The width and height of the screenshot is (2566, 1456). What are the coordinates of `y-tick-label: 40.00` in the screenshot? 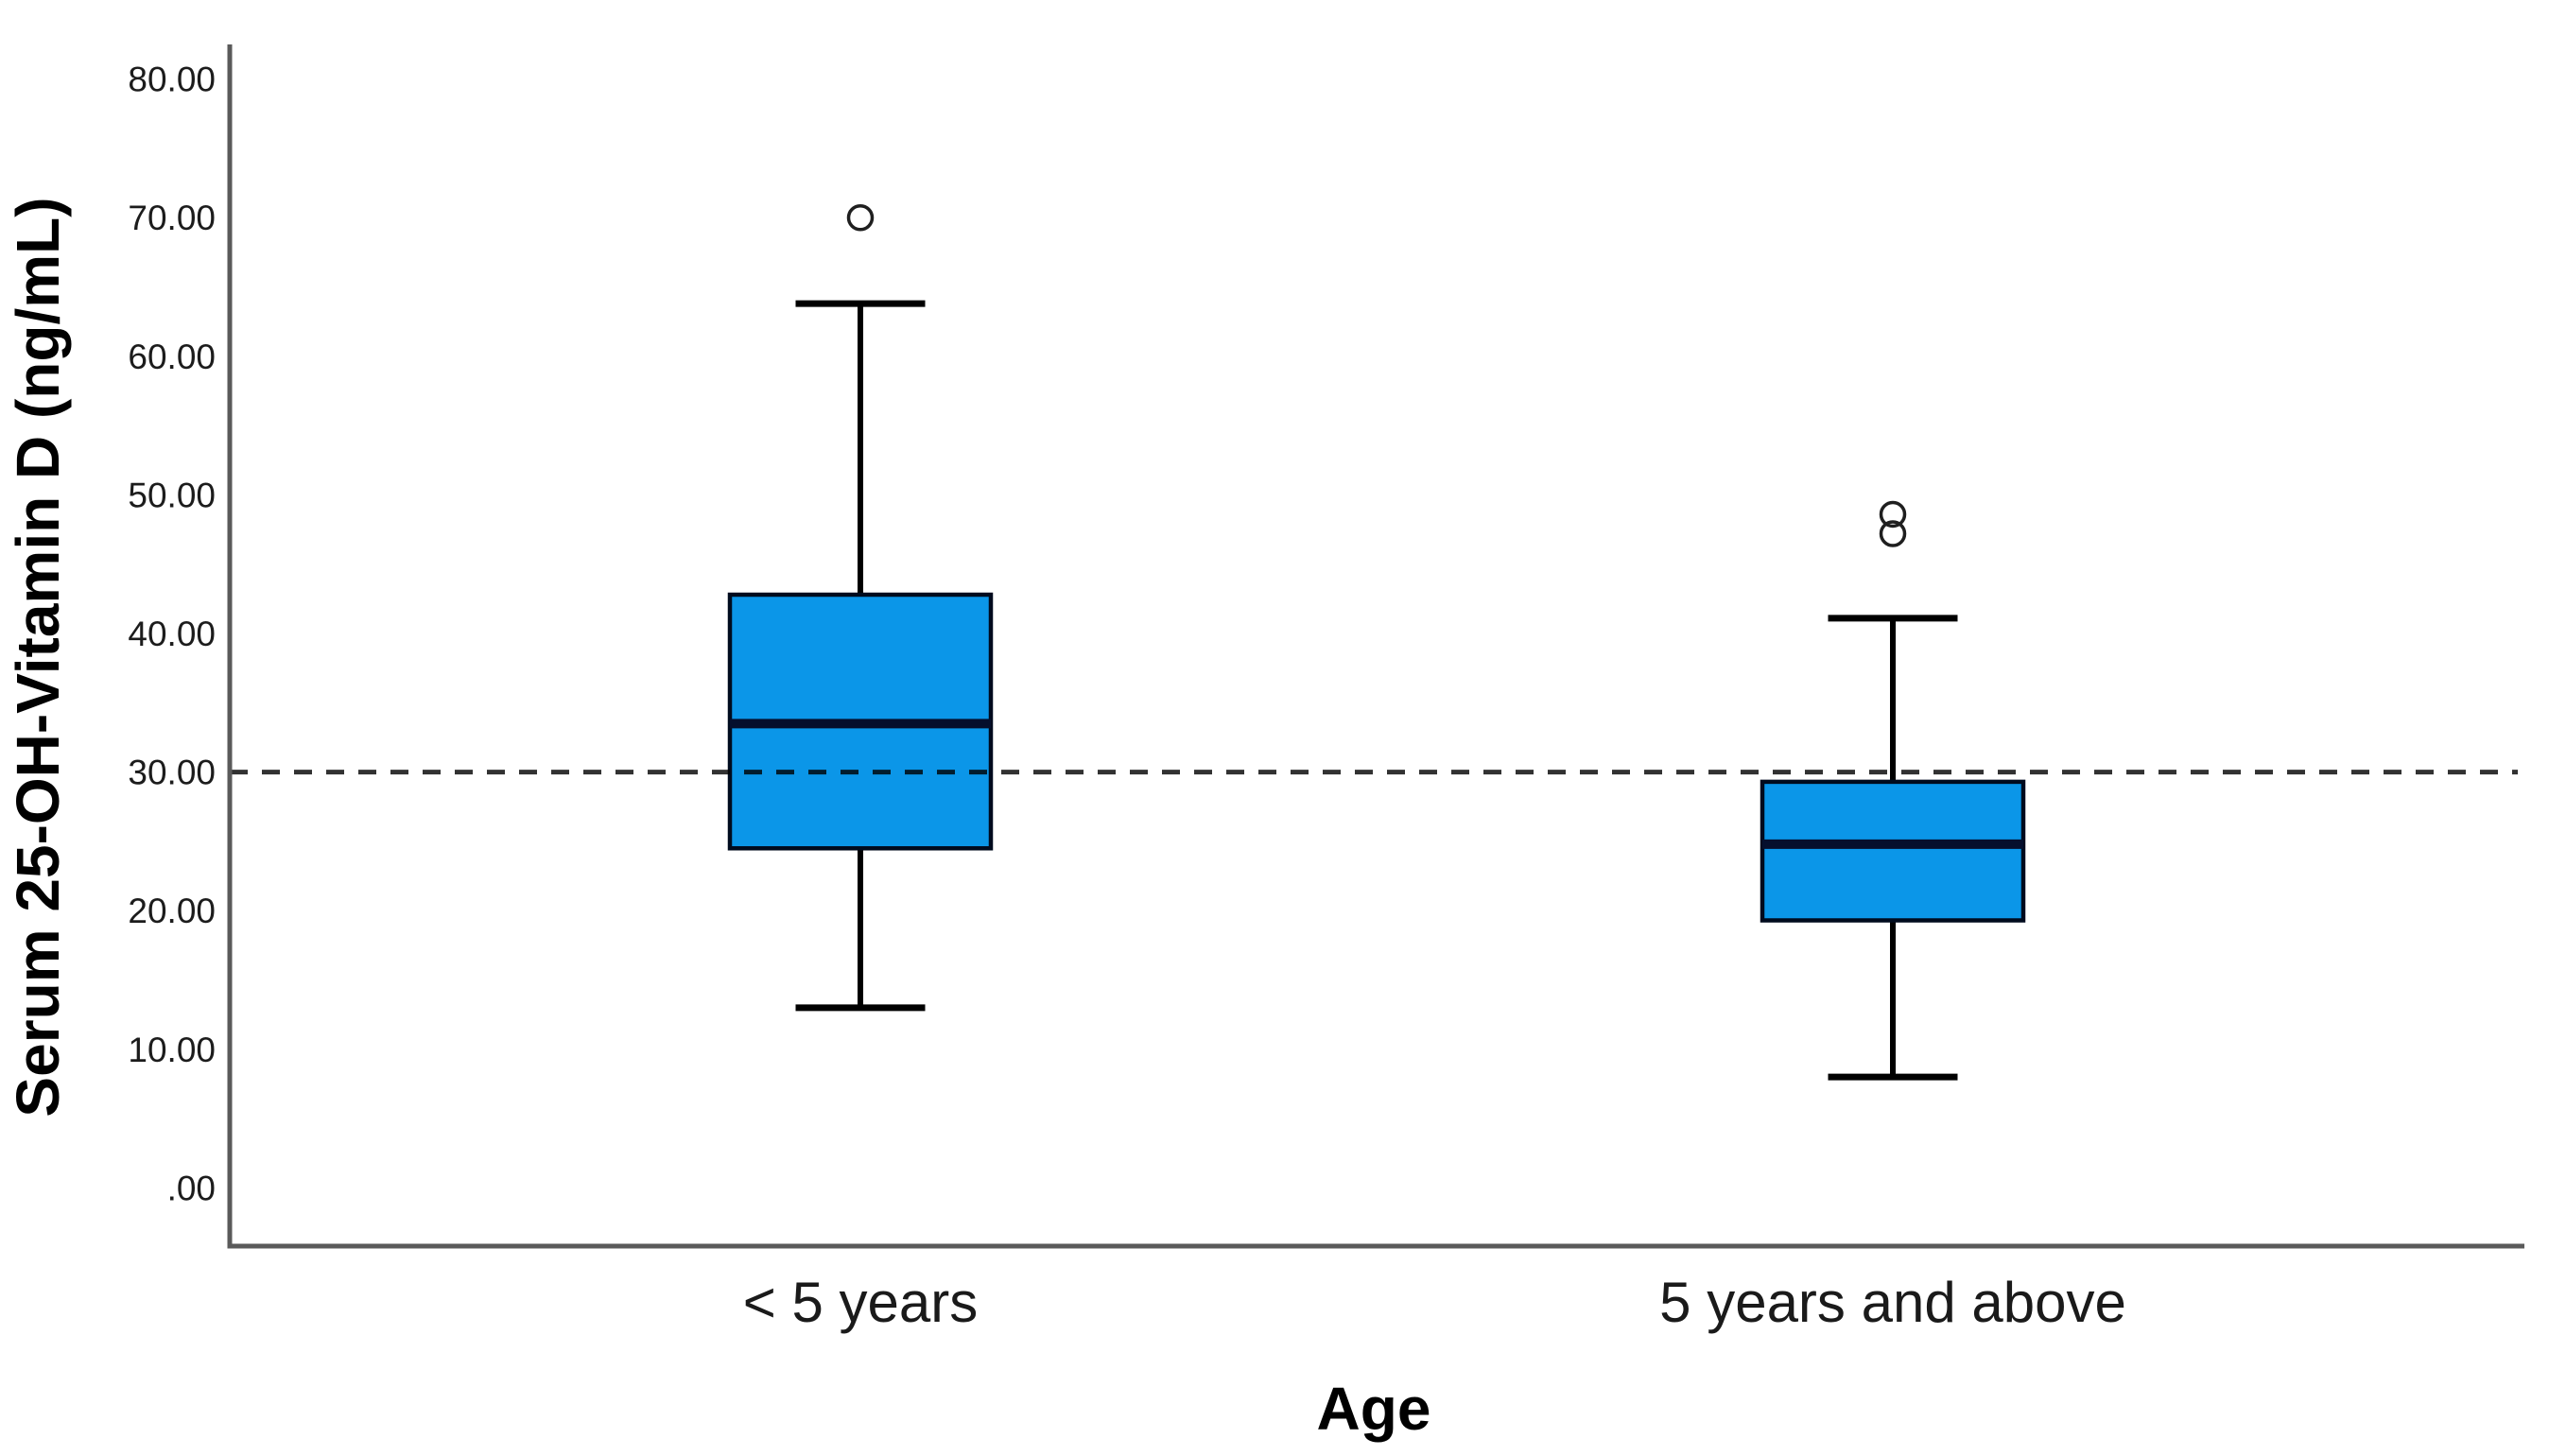 It's located at (172, 634).